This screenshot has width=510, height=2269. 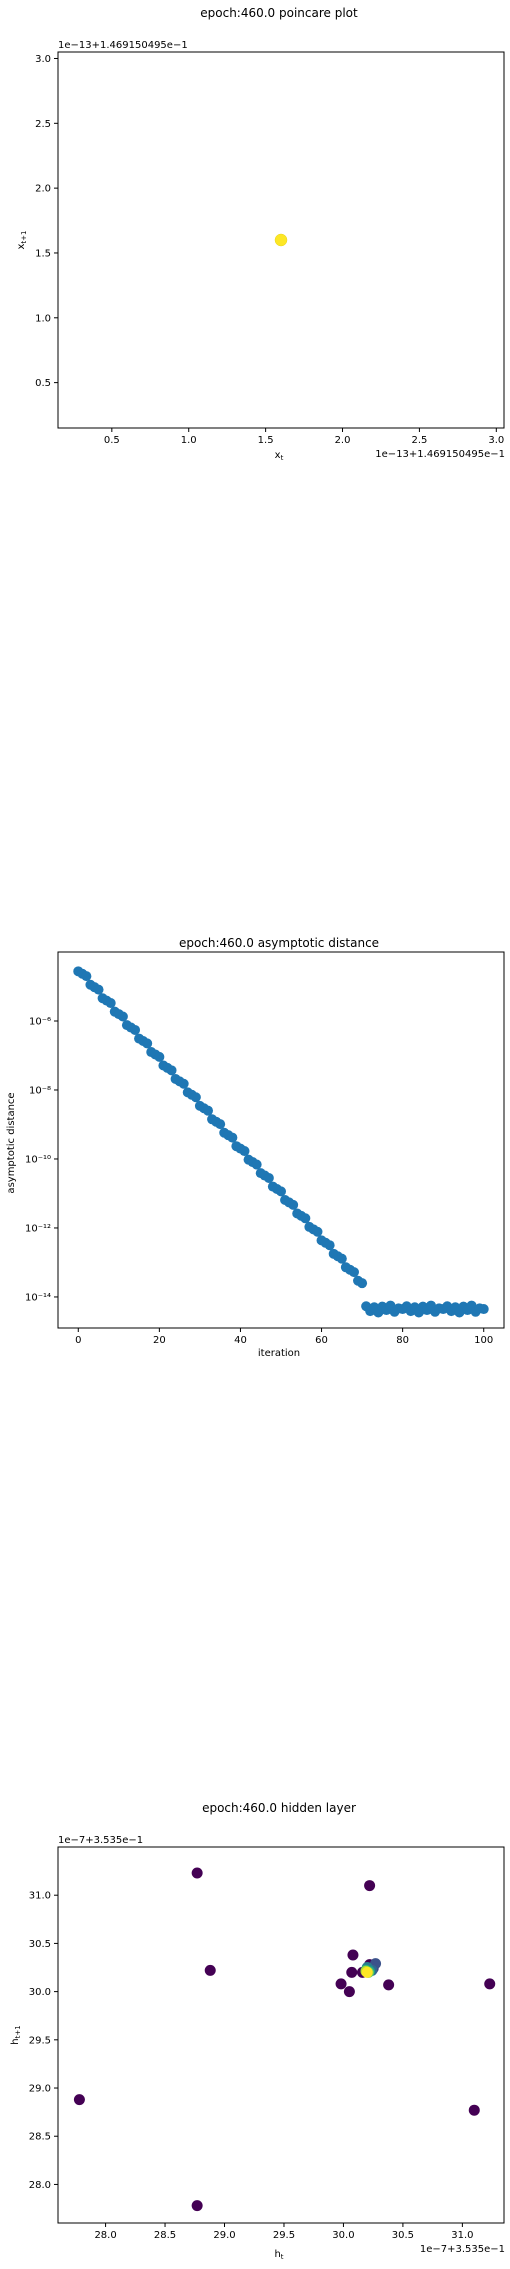 What do you see at coordinates (266, 440) in the screenshot?
I see `x-tick-label: 1.5` at bounding box center [266, 440].